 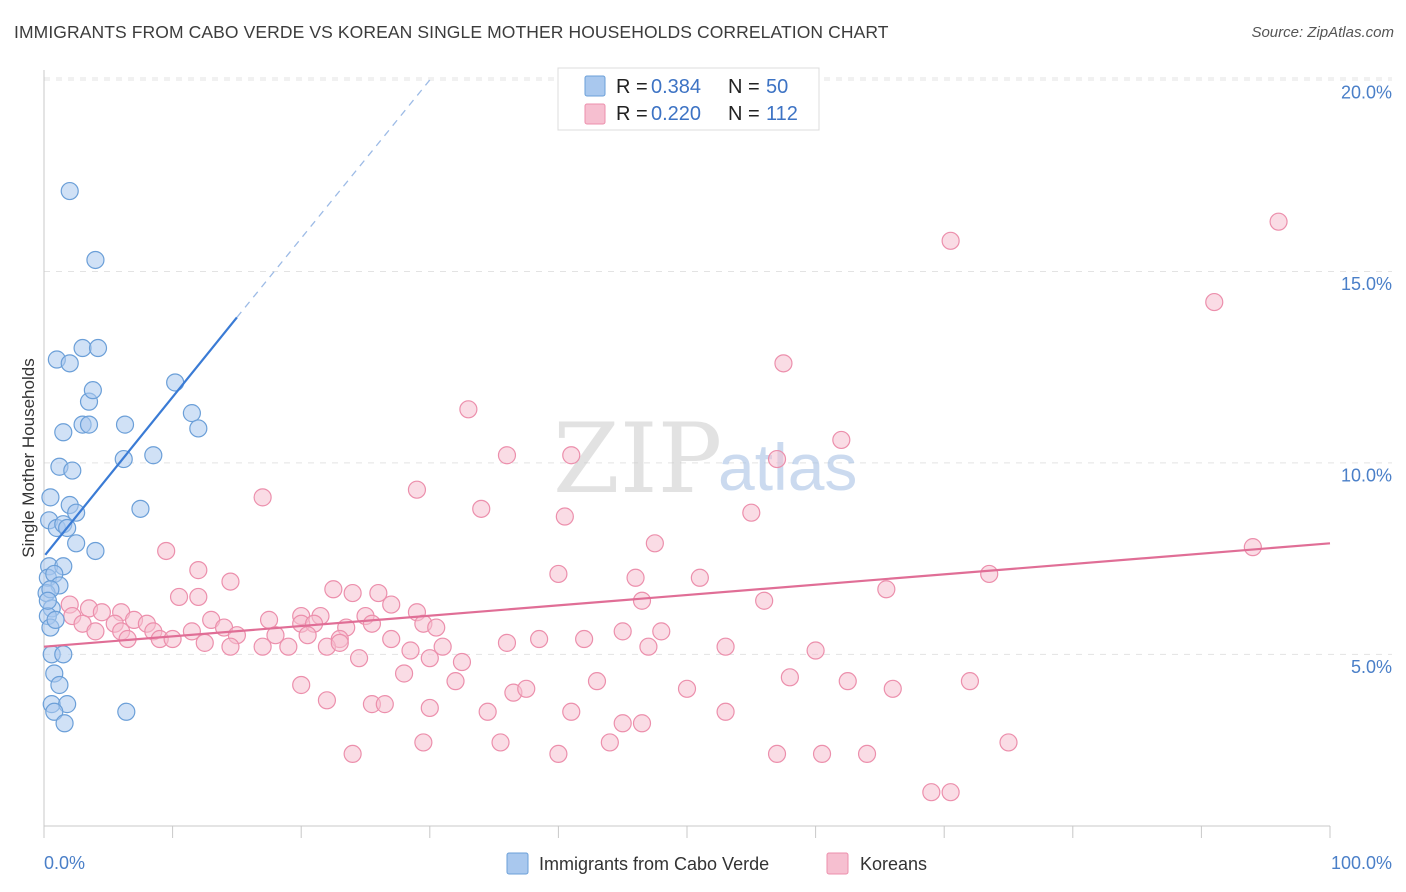 I want to click on series-cabo-verde-points, so click(x=122, y=457).